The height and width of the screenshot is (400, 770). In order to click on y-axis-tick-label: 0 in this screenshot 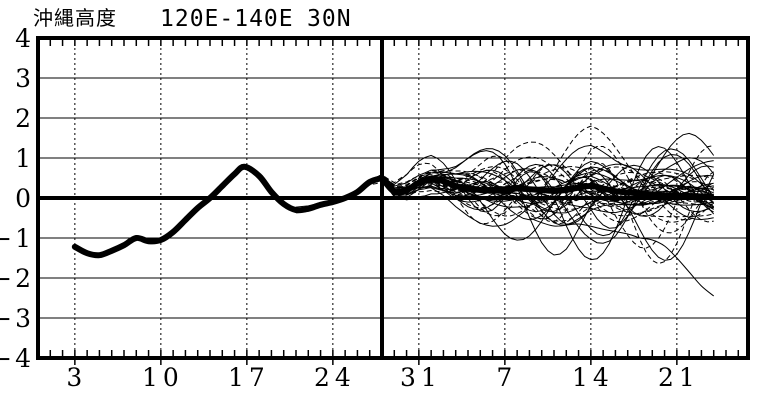, I will do `click(24, 198)`.